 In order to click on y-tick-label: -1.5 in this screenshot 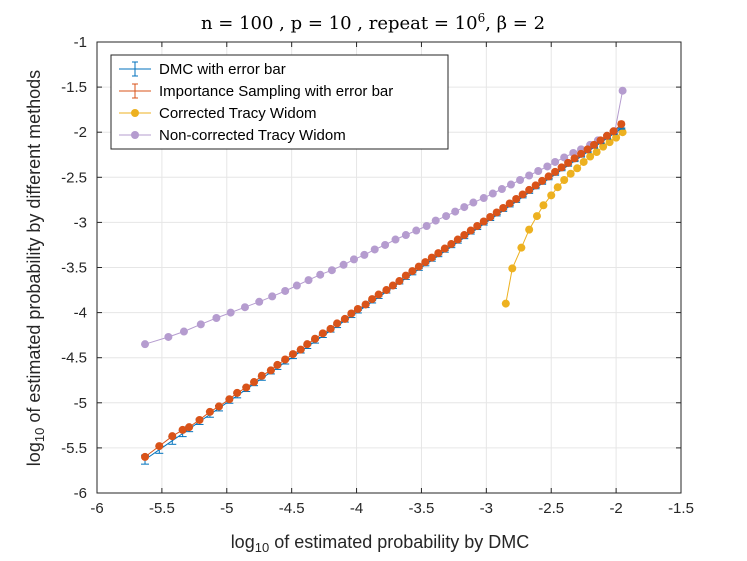, I will do `click(74, 87)`.